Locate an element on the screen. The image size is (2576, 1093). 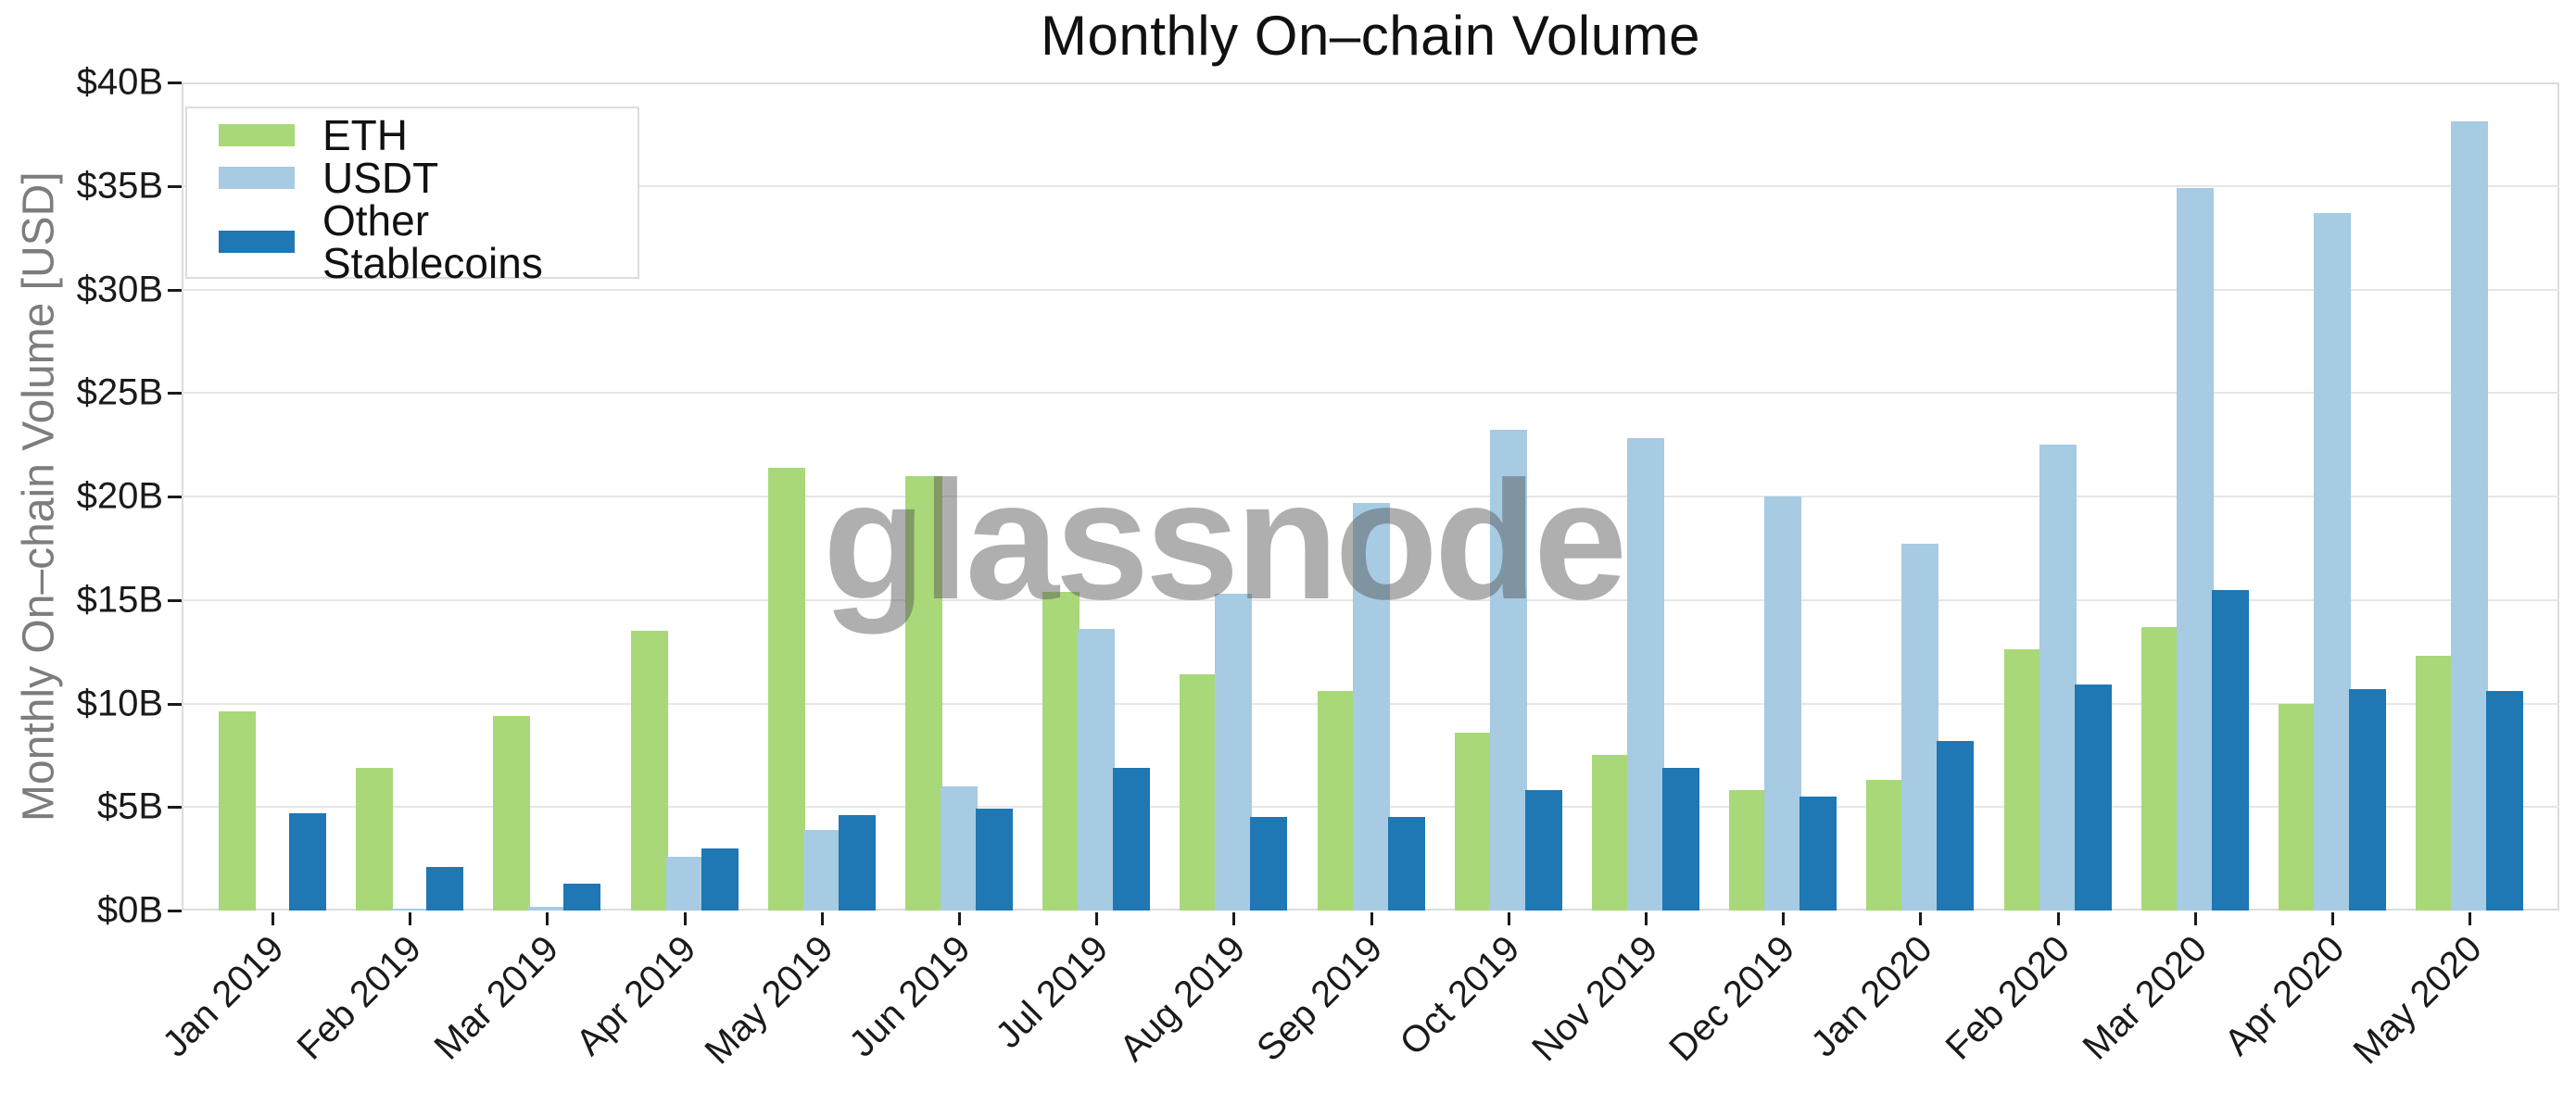
y-tick-label: $20B is located at coordinates (120, 496).